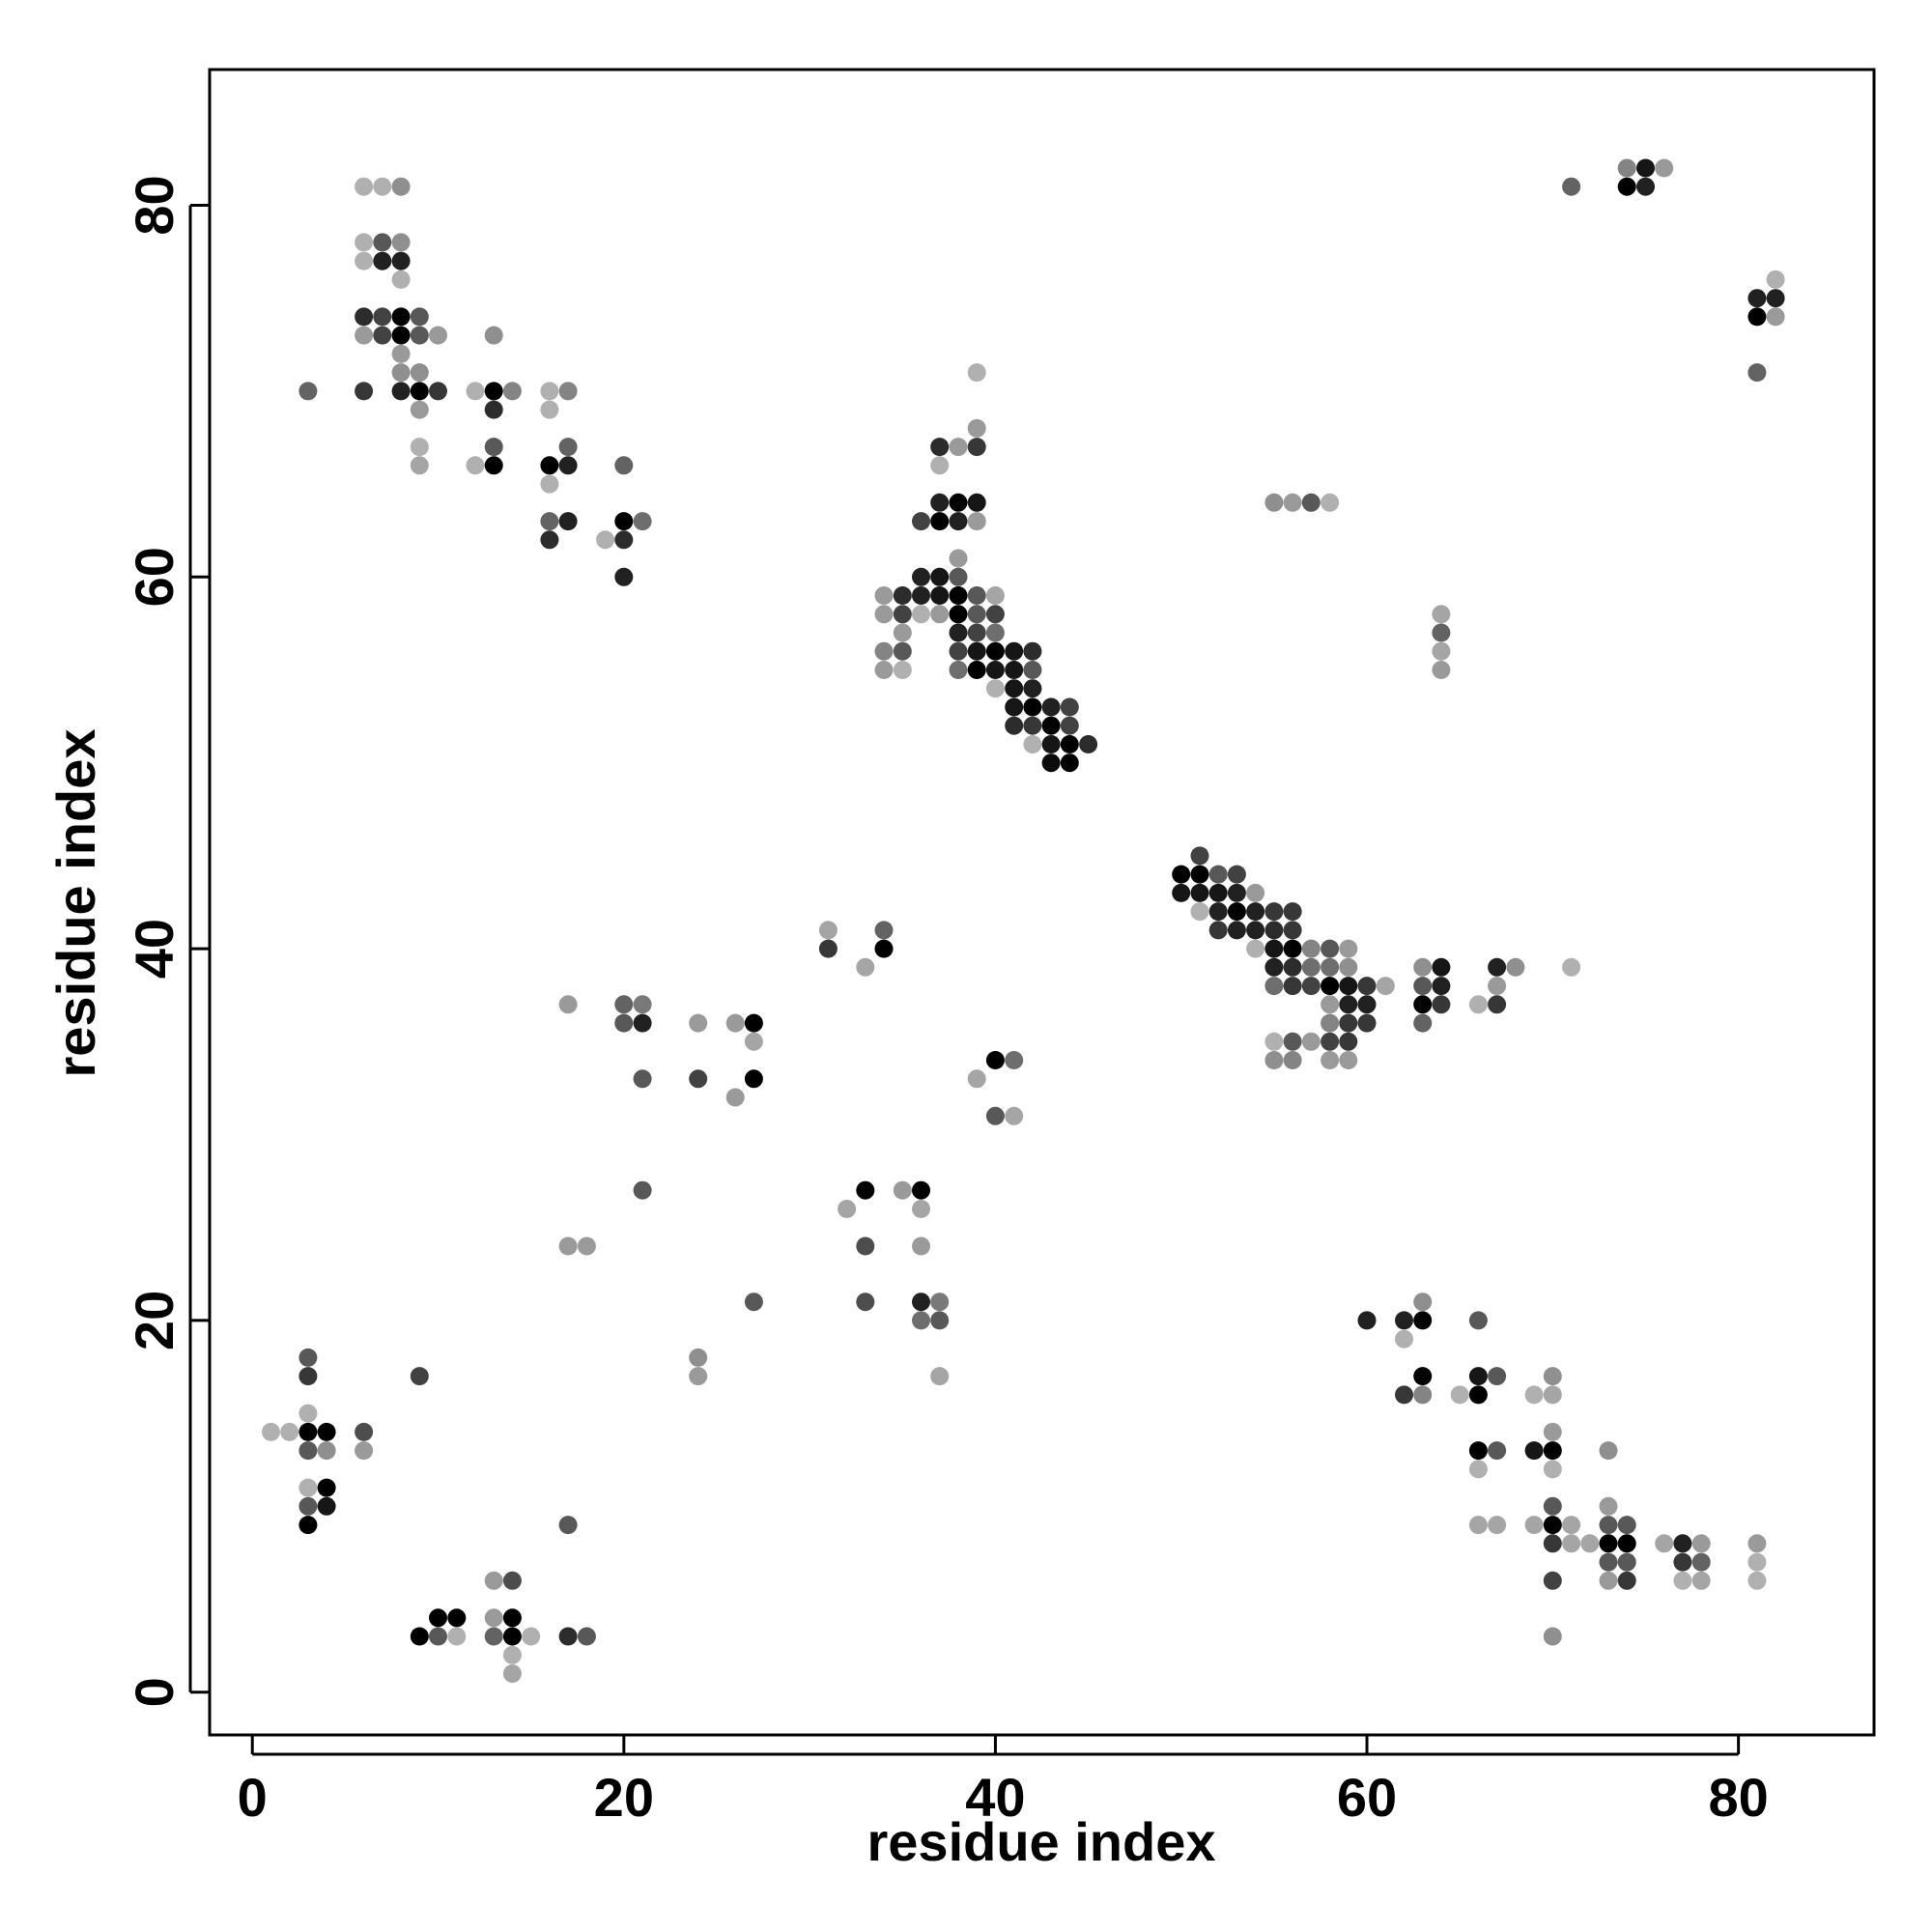 Image resolution: width=1932 pixels, height=1932 pixels. What do you see at coordinates (624, 1797) in the screenshot?
I see `x-tick-label: 20` at bounding box center [624, 1797].